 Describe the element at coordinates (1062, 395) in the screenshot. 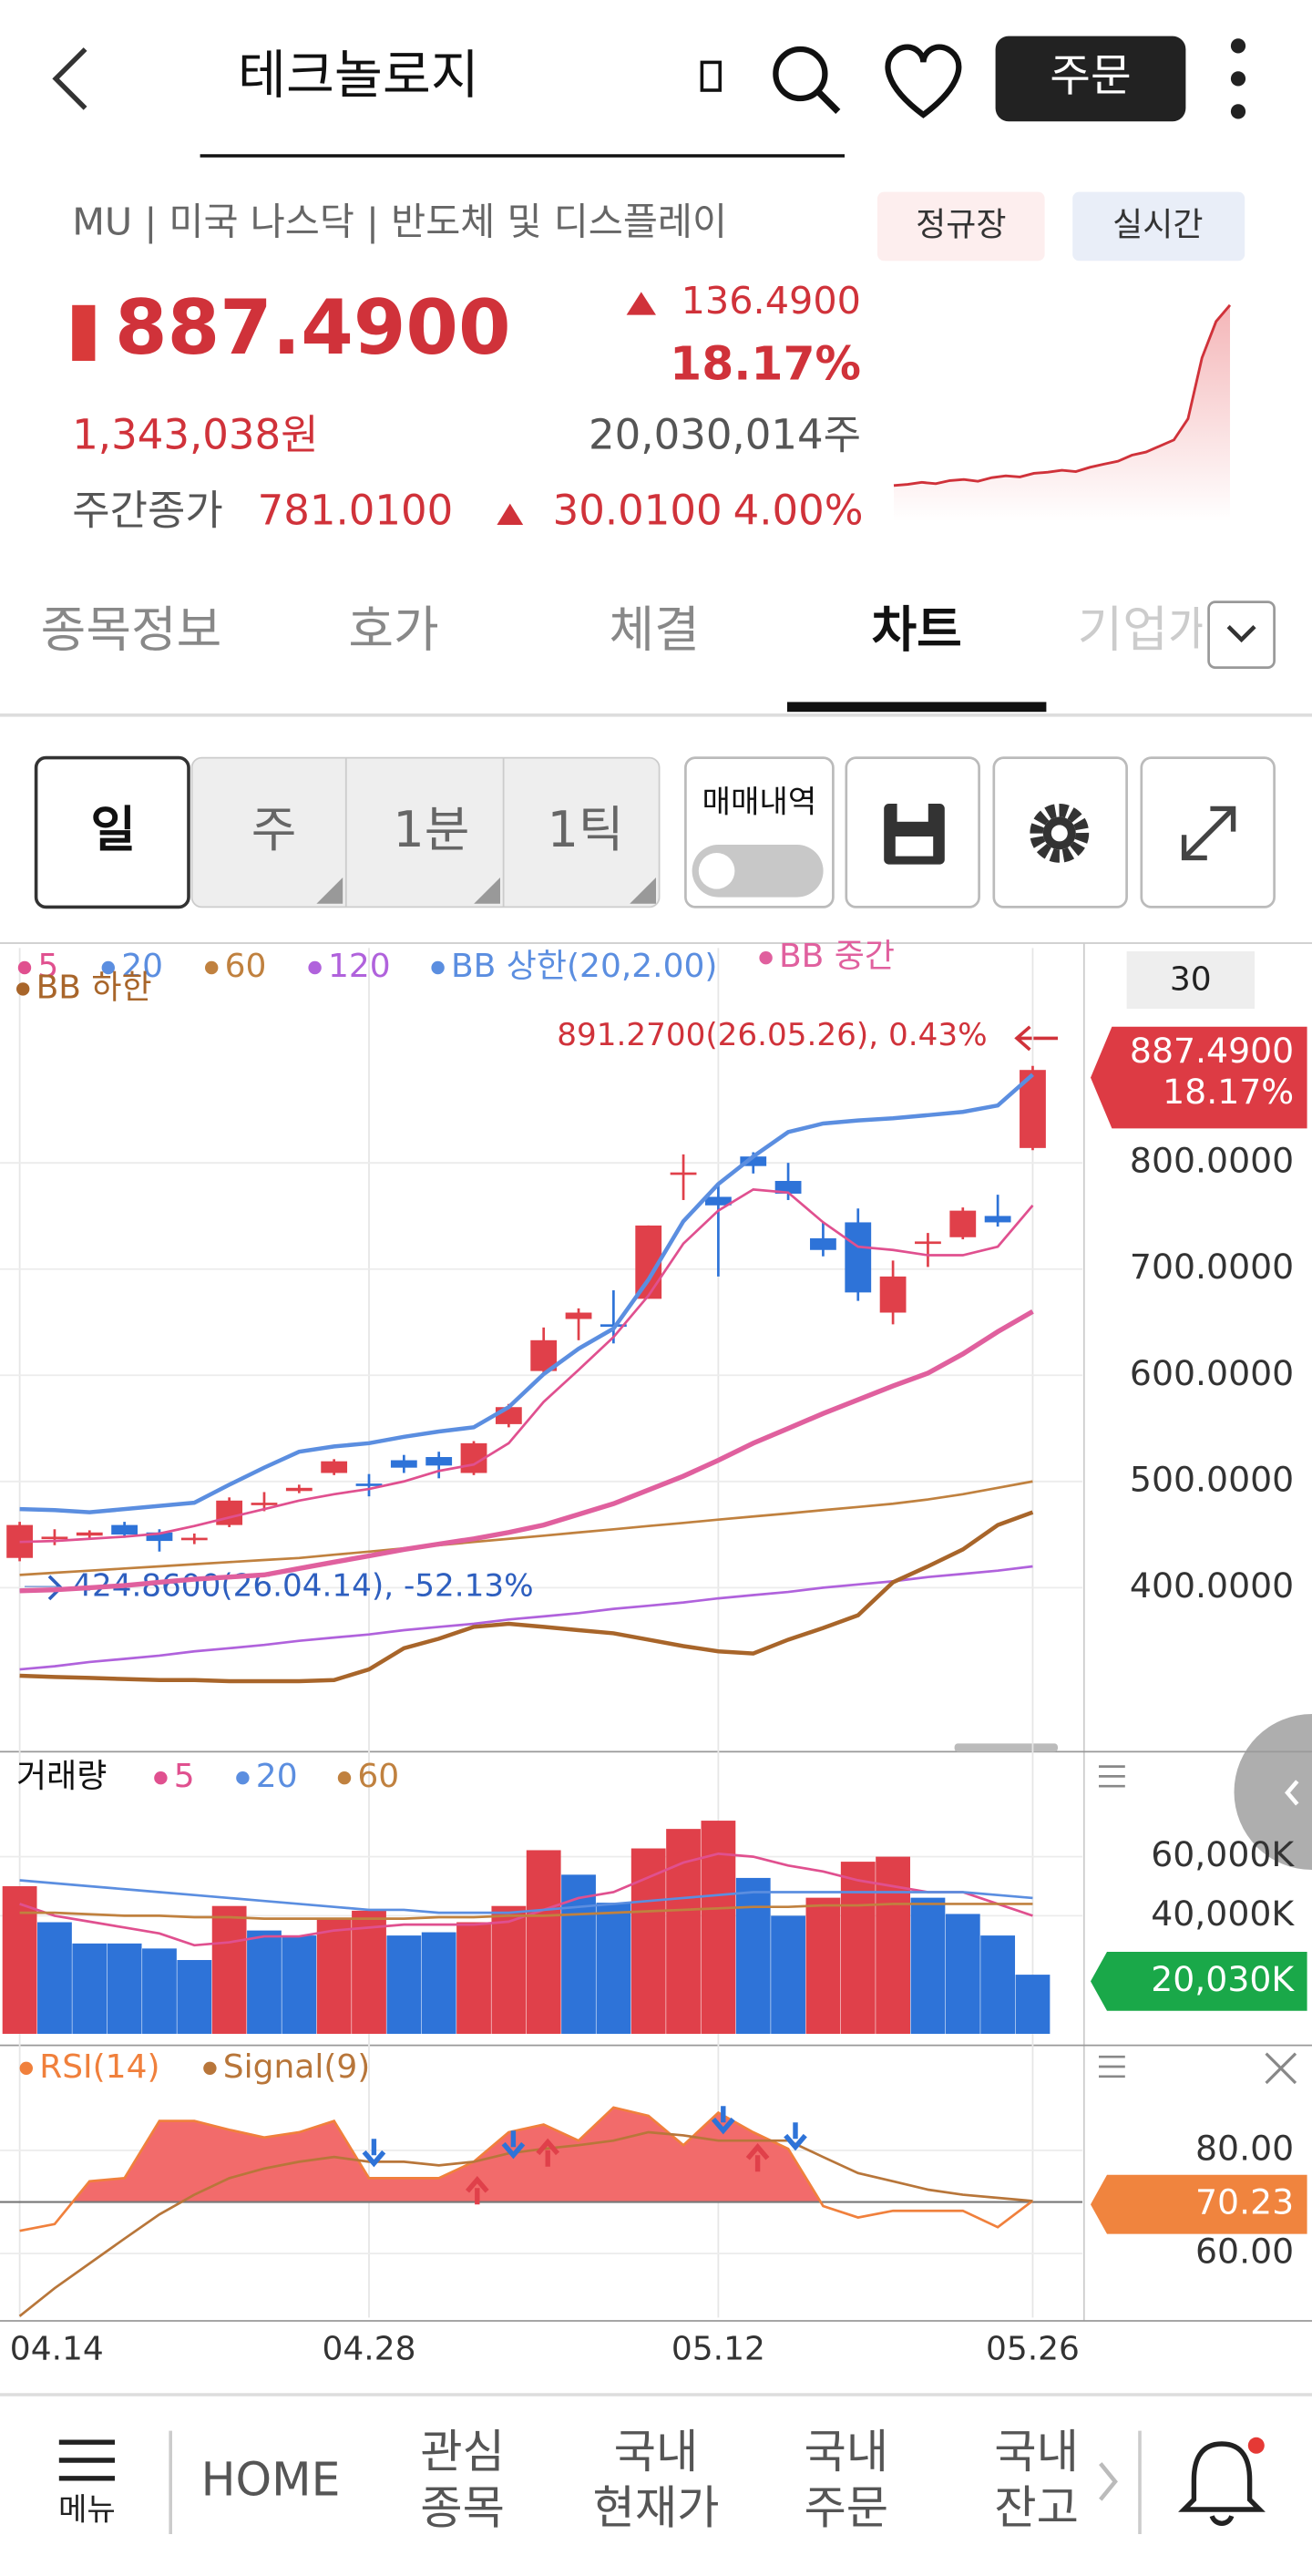

I see `sparkline` at that location.